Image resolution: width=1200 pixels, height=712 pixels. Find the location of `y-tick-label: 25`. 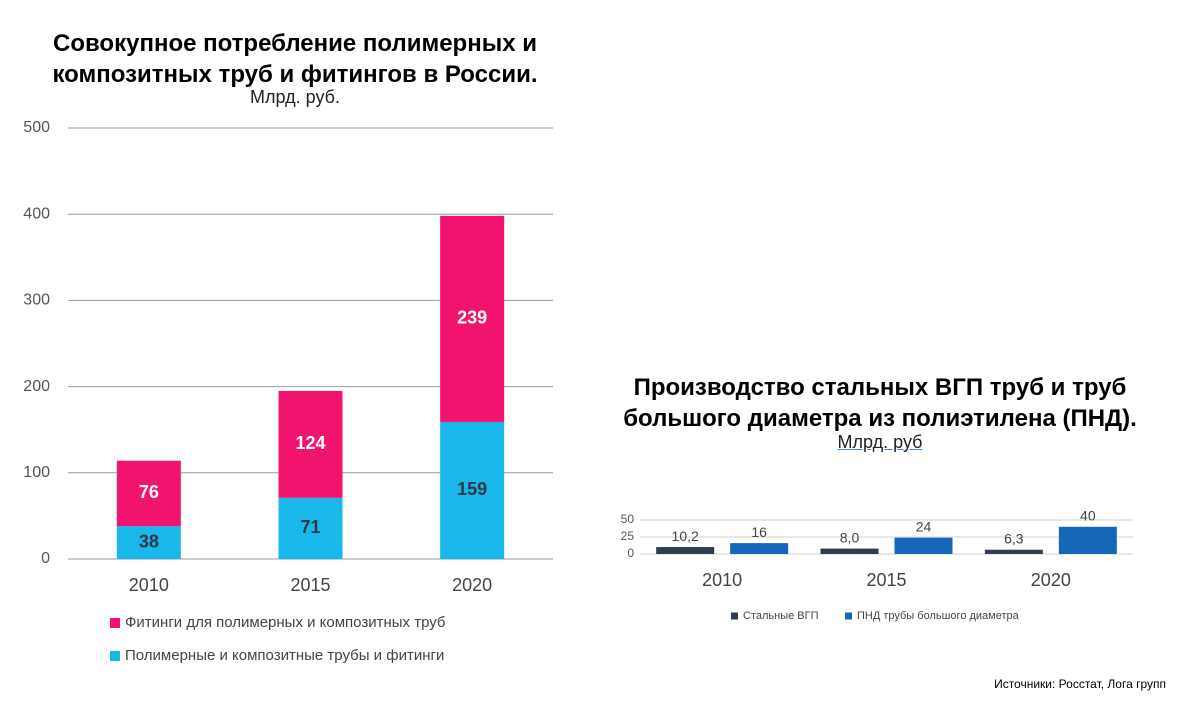

y-tick-label: 25 is located at coordinates (628, 536).